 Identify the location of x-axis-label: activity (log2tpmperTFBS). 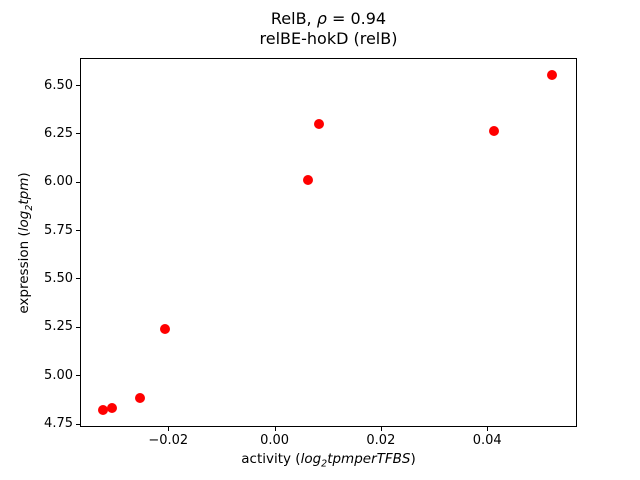
(328, 462).